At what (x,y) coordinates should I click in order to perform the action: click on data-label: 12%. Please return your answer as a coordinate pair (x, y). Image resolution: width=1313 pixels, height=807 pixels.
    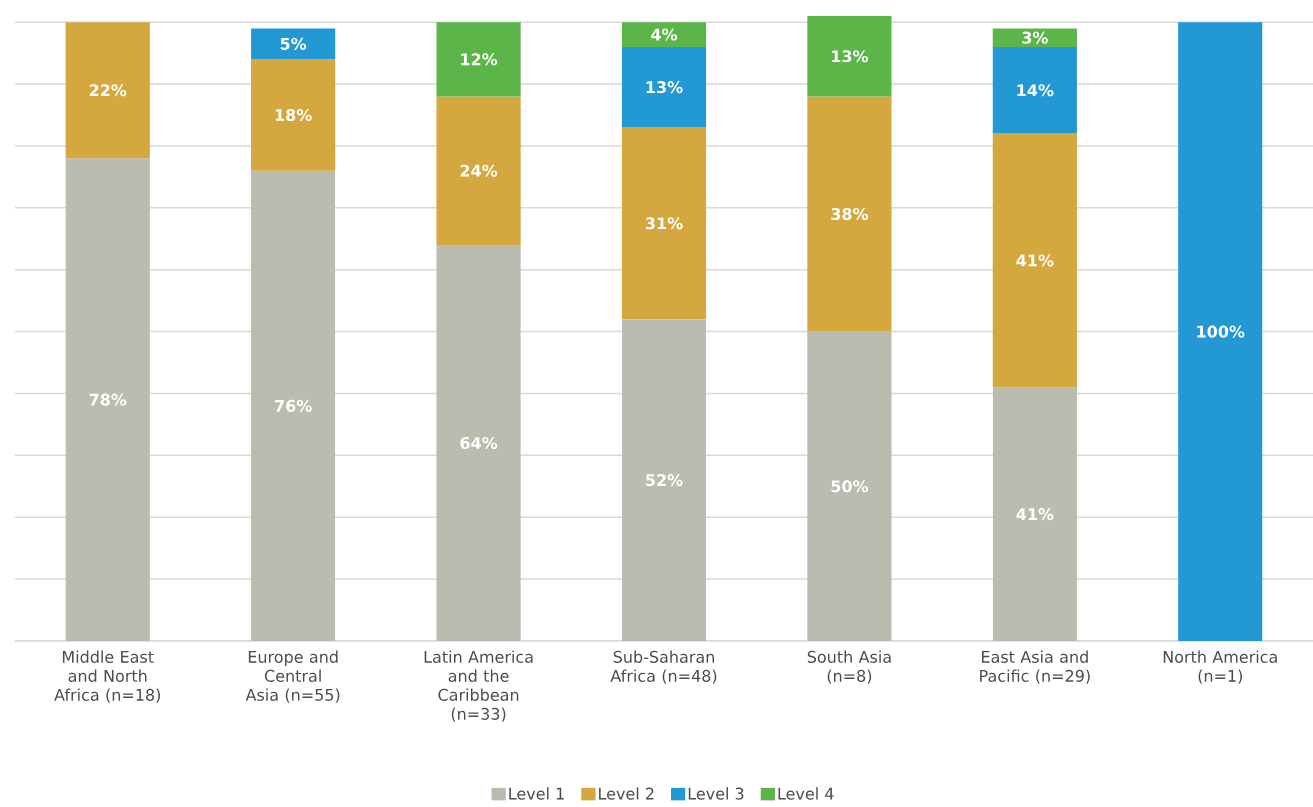
    Looking at the image, I should click on (479, 59).